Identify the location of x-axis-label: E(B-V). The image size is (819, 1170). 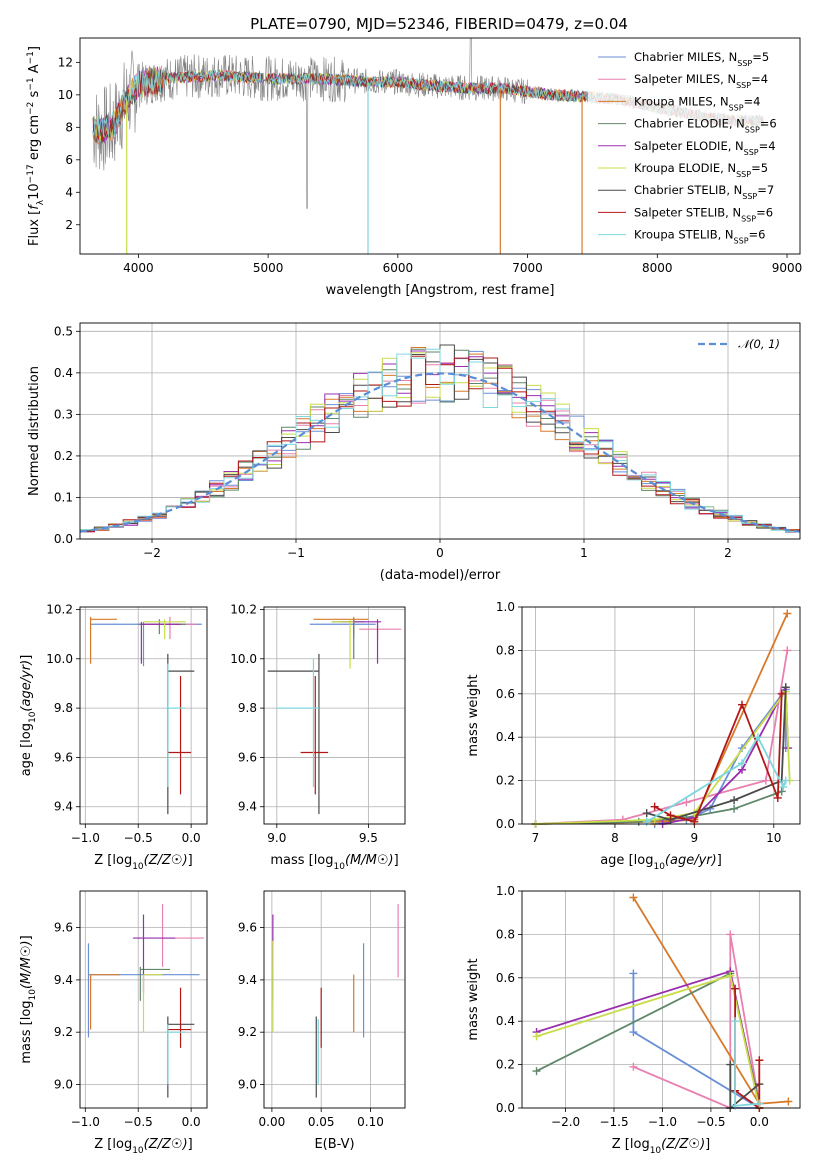
(334, 1144).